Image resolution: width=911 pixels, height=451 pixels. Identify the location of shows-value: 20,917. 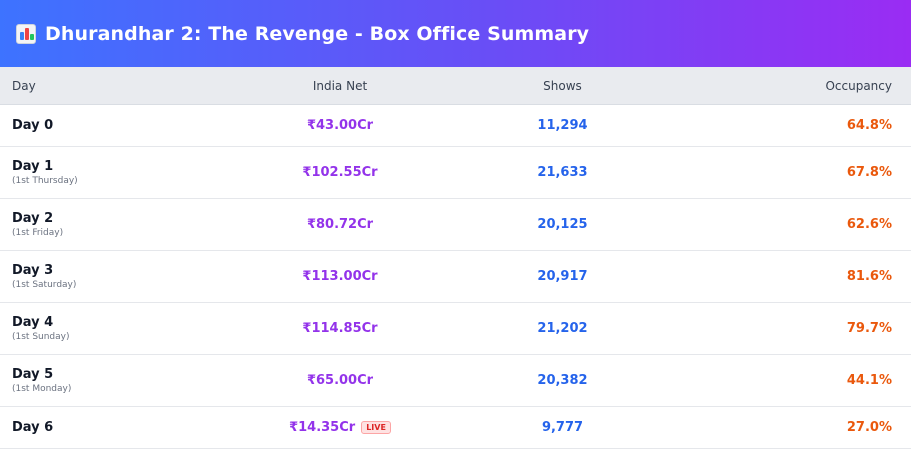
(562, 276).